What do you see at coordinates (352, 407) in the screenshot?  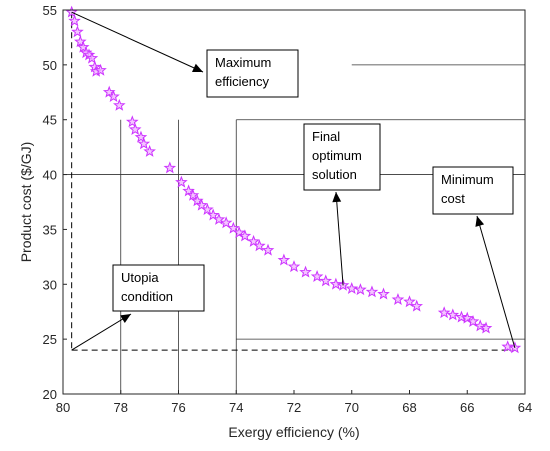 I see `x-tick-label: 70` at bounding box center [352, 407].